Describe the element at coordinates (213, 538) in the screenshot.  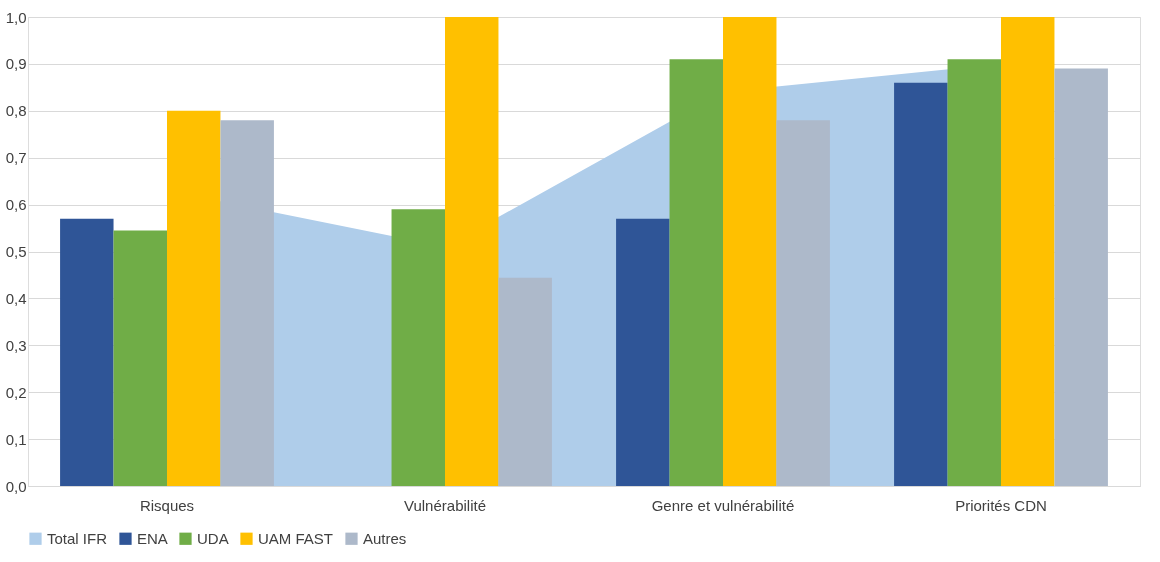
I see `legend-label: UDA` at that location.